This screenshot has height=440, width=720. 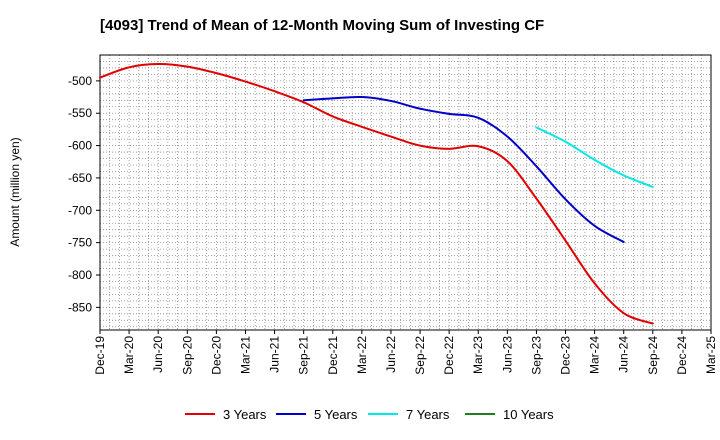 What do you see at coordinates (369, 414) in the screenshot?
I see `legend: 3 Years 5 Years 7 Years 10 Years` at bounding box center [369, 414].